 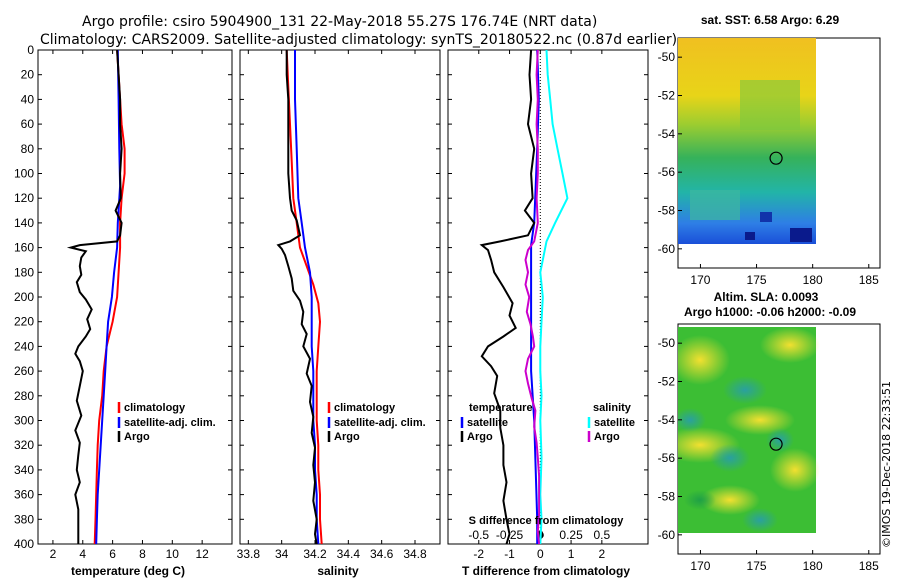 What do you see at coordinates (667, 211) in the screenshot?
I see `map-y-tick-label: -58` at bounding box center [667, 211].